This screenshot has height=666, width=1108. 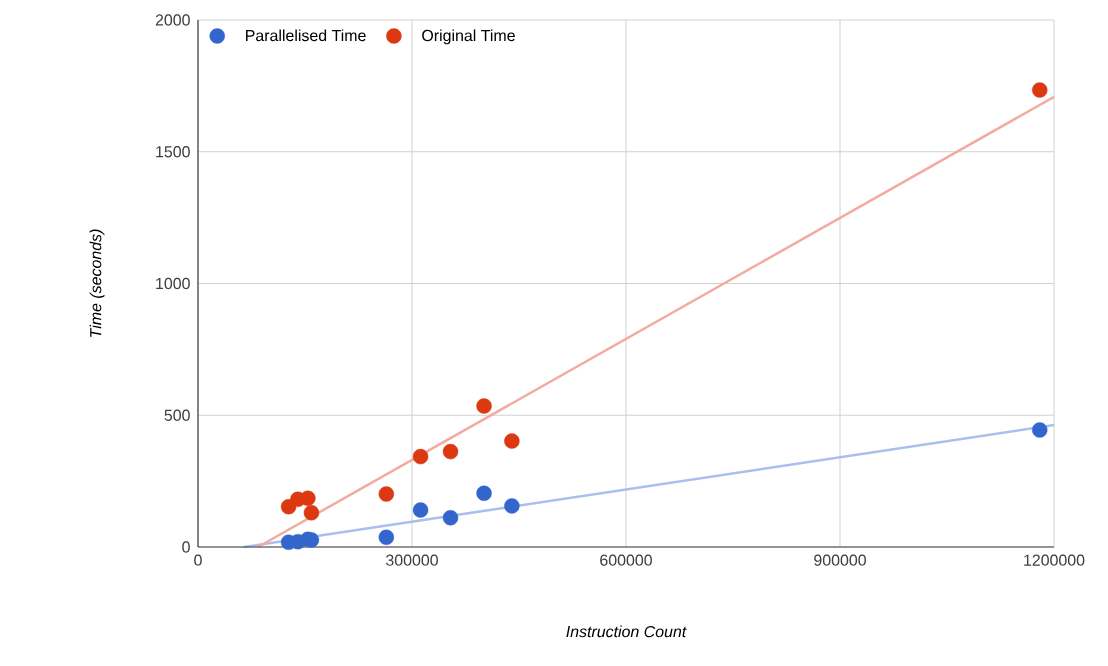 I want to click on y-tick-label: 2000, so click(x=172, y=20).